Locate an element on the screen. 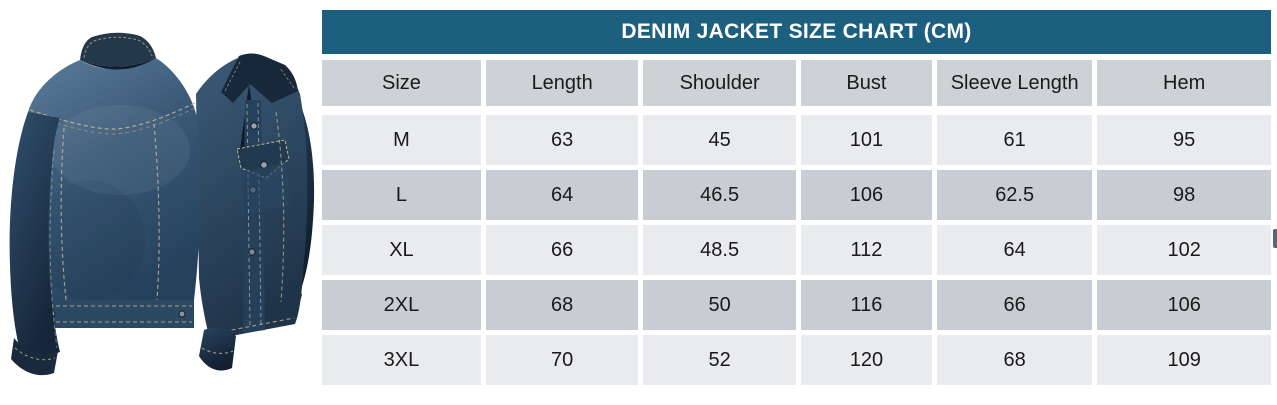  table-cell: 50 is located at coordinates (719, 305).